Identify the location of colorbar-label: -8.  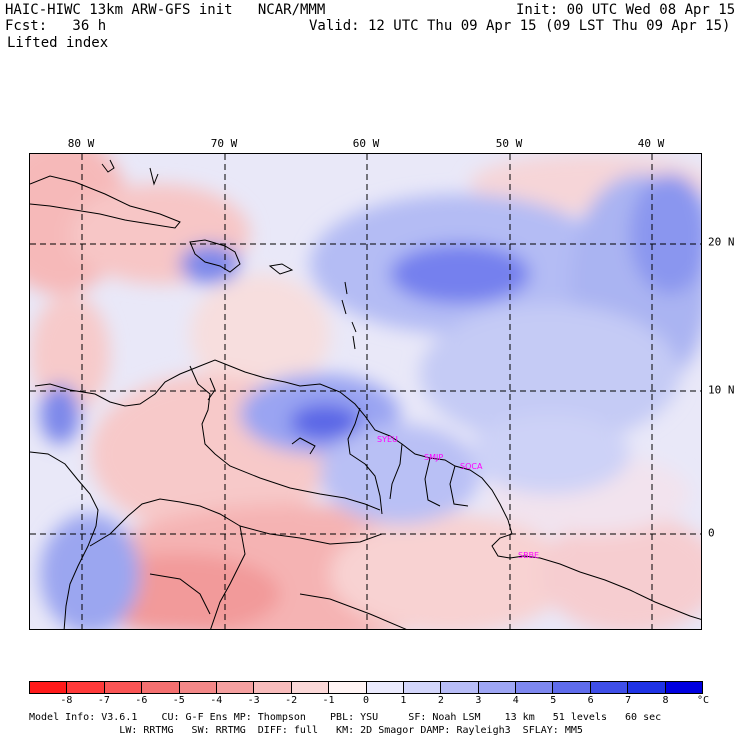
(66, 700).